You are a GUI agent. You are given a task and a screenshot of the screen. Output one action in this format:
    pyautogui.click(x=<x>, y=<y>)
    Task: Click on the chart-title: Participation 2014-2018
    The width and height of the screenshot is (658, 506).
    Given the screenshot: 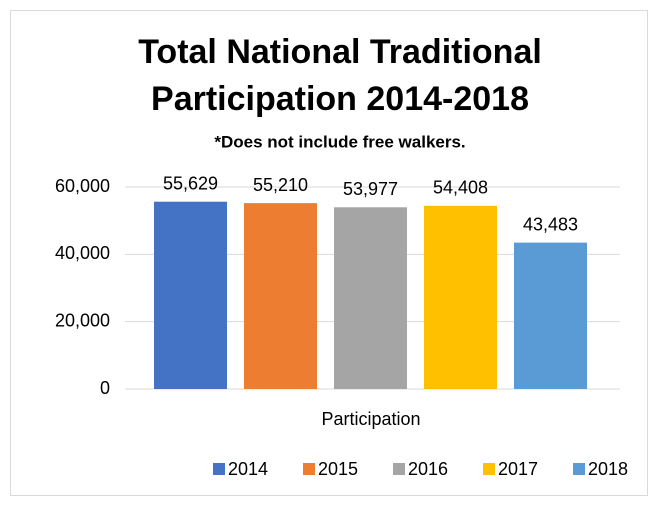 What is the action you would take?
    pyautogui.click(x=340, y=99)
    